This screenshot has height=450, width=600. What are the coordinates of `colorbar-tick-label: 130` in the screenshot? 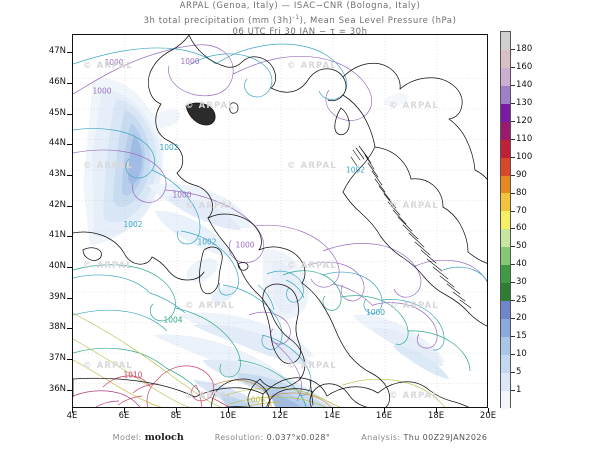 It's located at (524, 102).